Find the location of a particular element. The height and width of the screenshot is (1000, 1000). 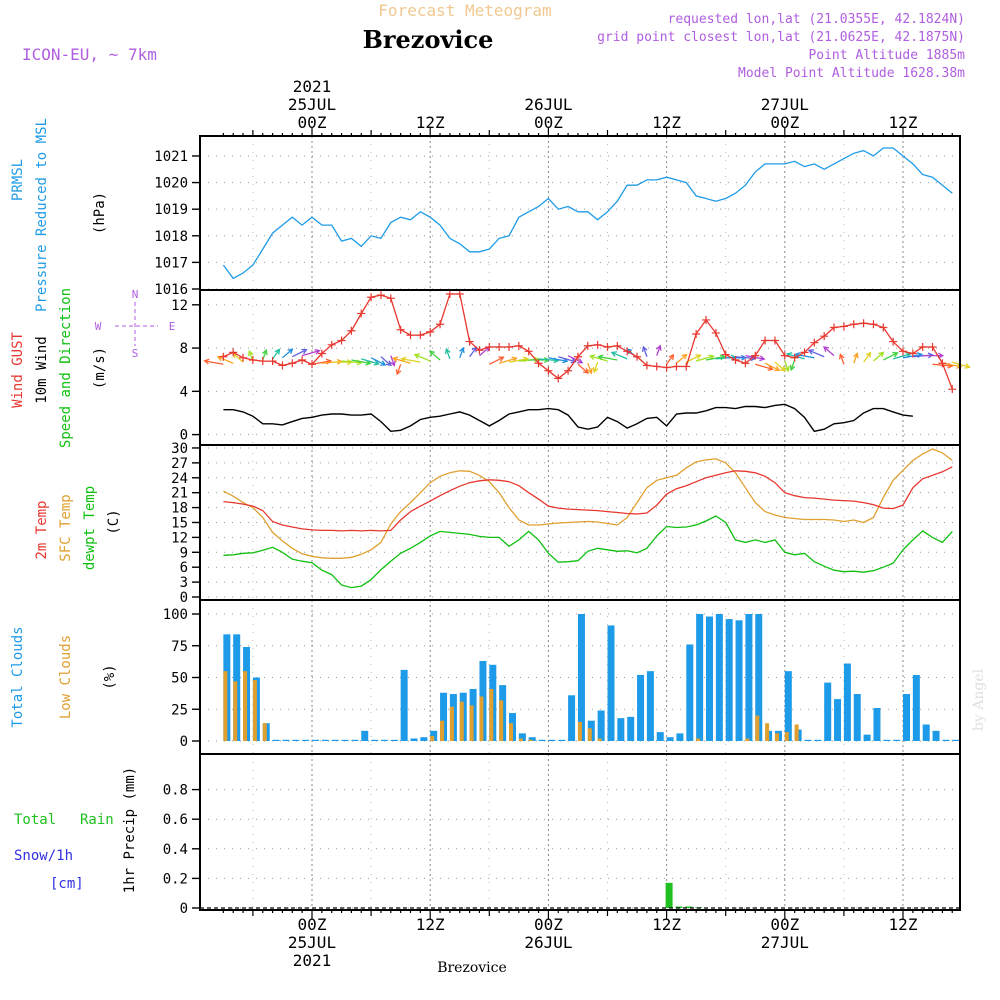

pressure-label-short: PRMSL is located at coordinates (18, 180).